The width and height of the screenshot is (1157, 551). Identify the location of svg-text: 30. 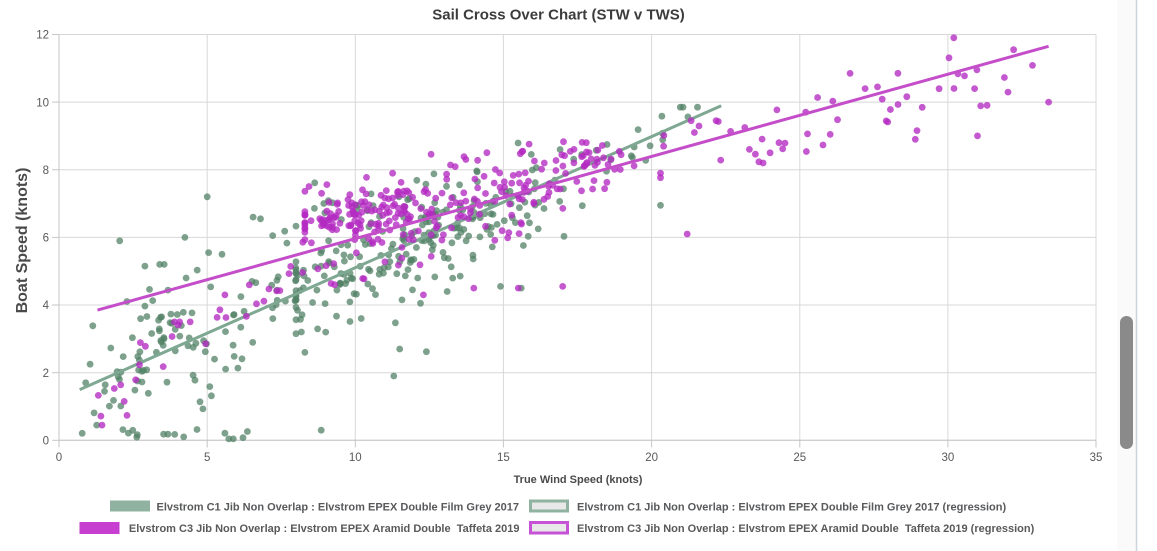
(948, 458).